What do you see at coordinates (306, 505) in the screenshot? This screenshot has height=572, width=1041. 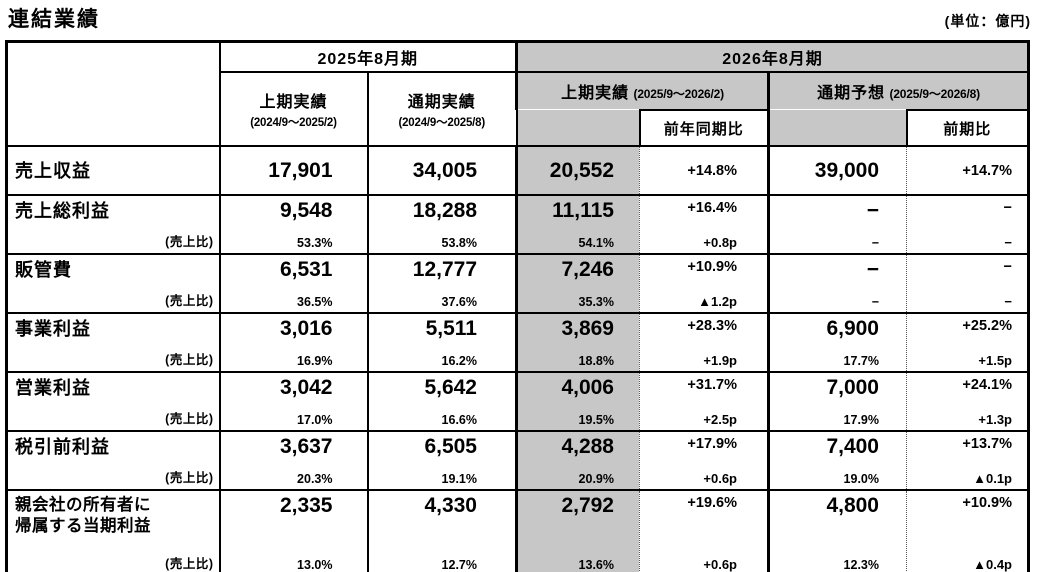 I see `cell-value: 2,335` at bounding box center [306, 505].